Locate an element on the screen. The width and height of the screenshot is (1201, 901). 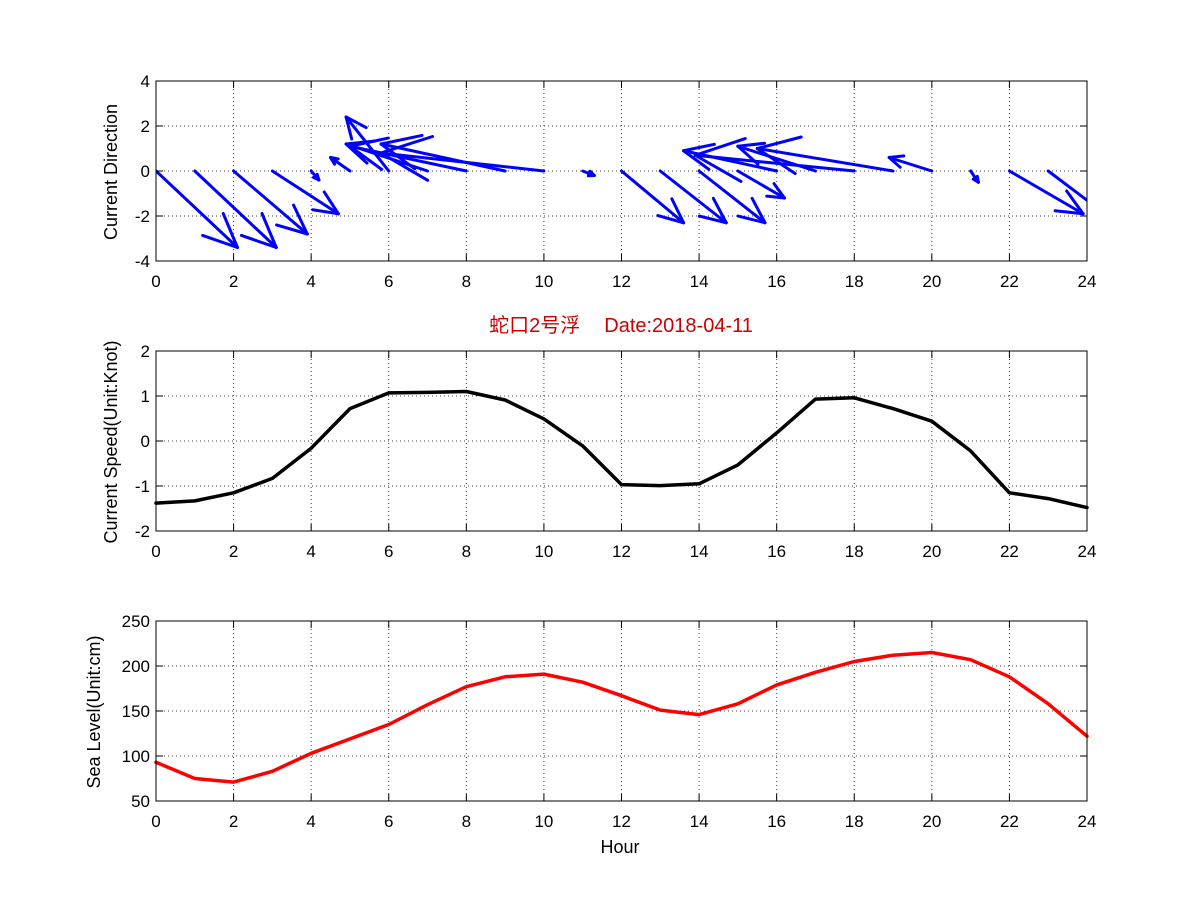
current-speed-ytick-label: -1 is located at coordinates (142, 486).